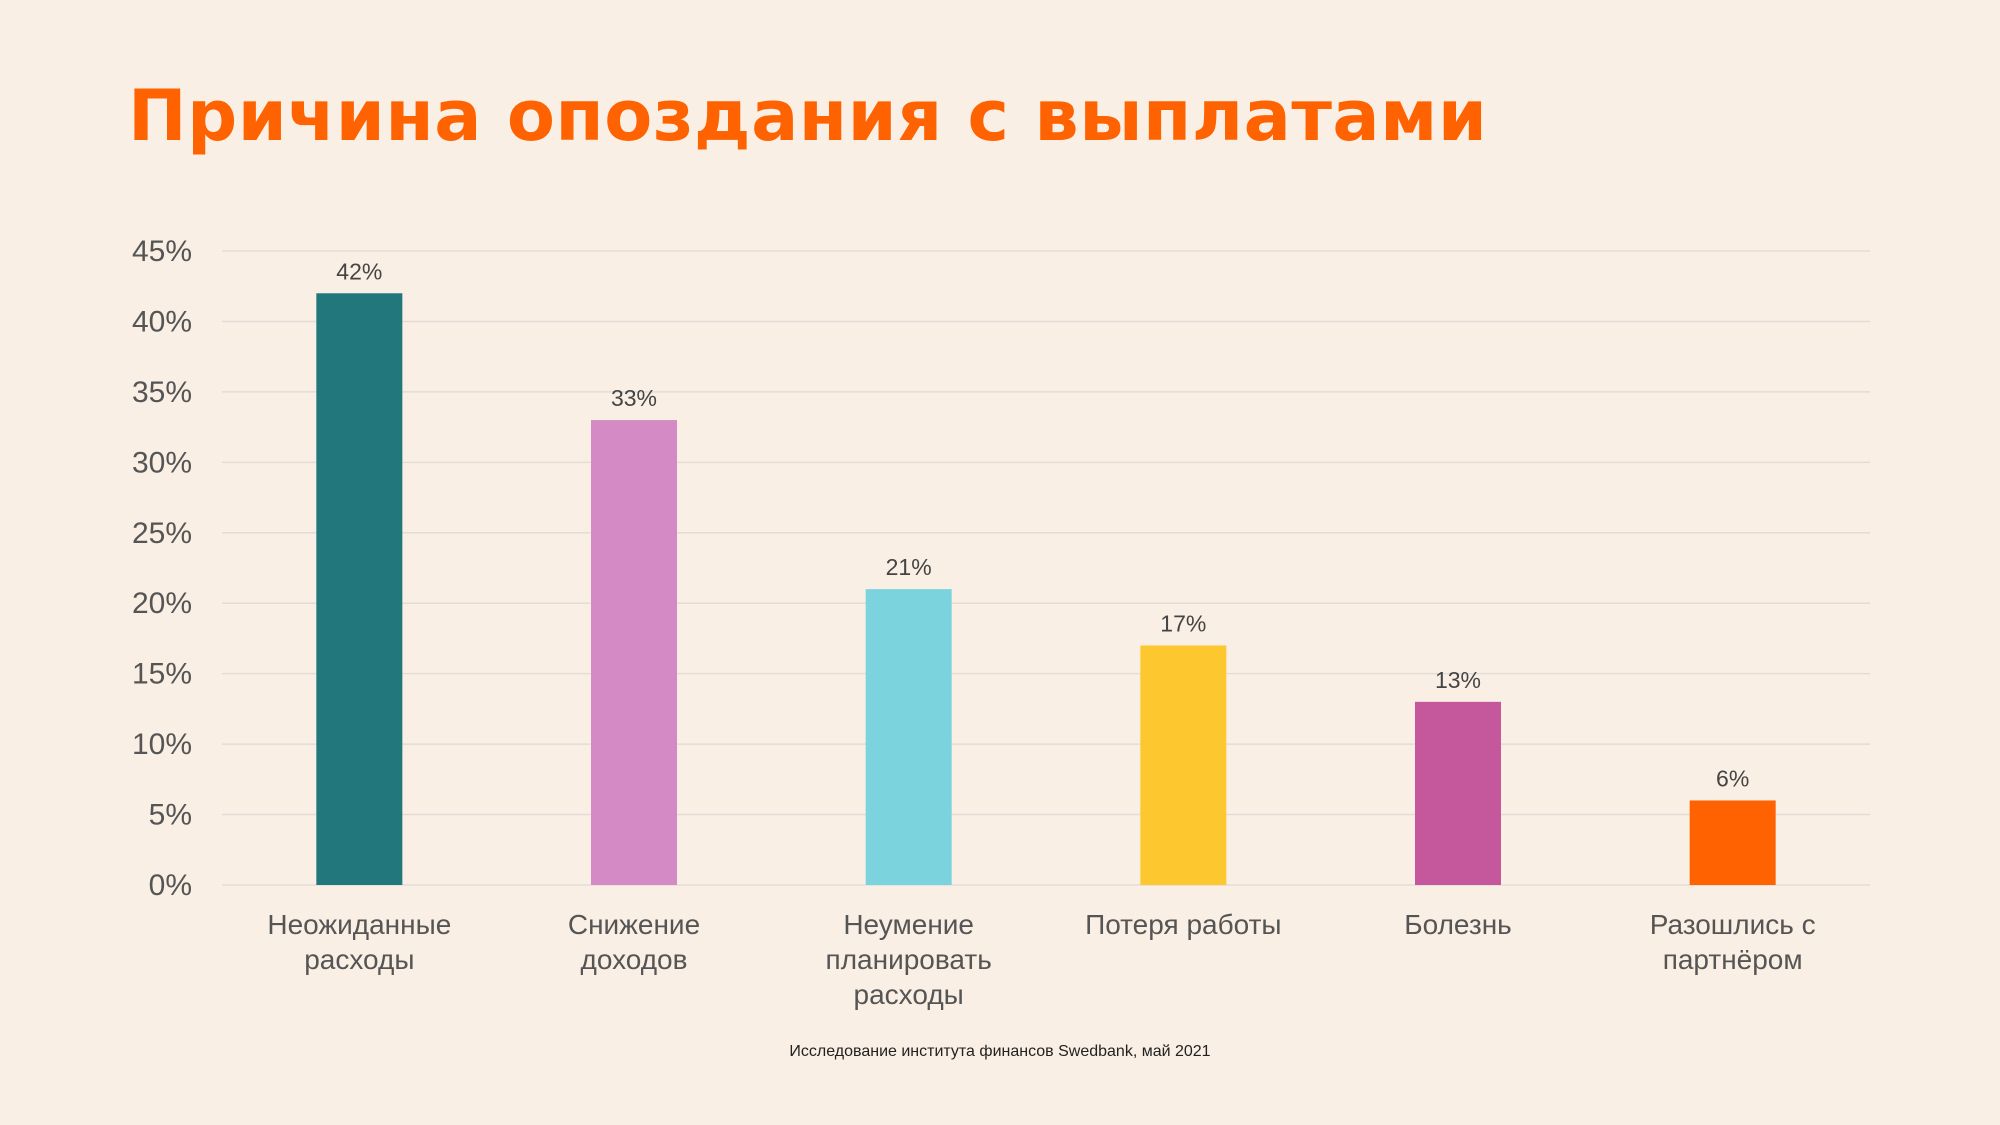 Image resolution: width=2000 pixels, height=1125 pixels. I want to click on y-tick-label: 40%, so click(162, 321).